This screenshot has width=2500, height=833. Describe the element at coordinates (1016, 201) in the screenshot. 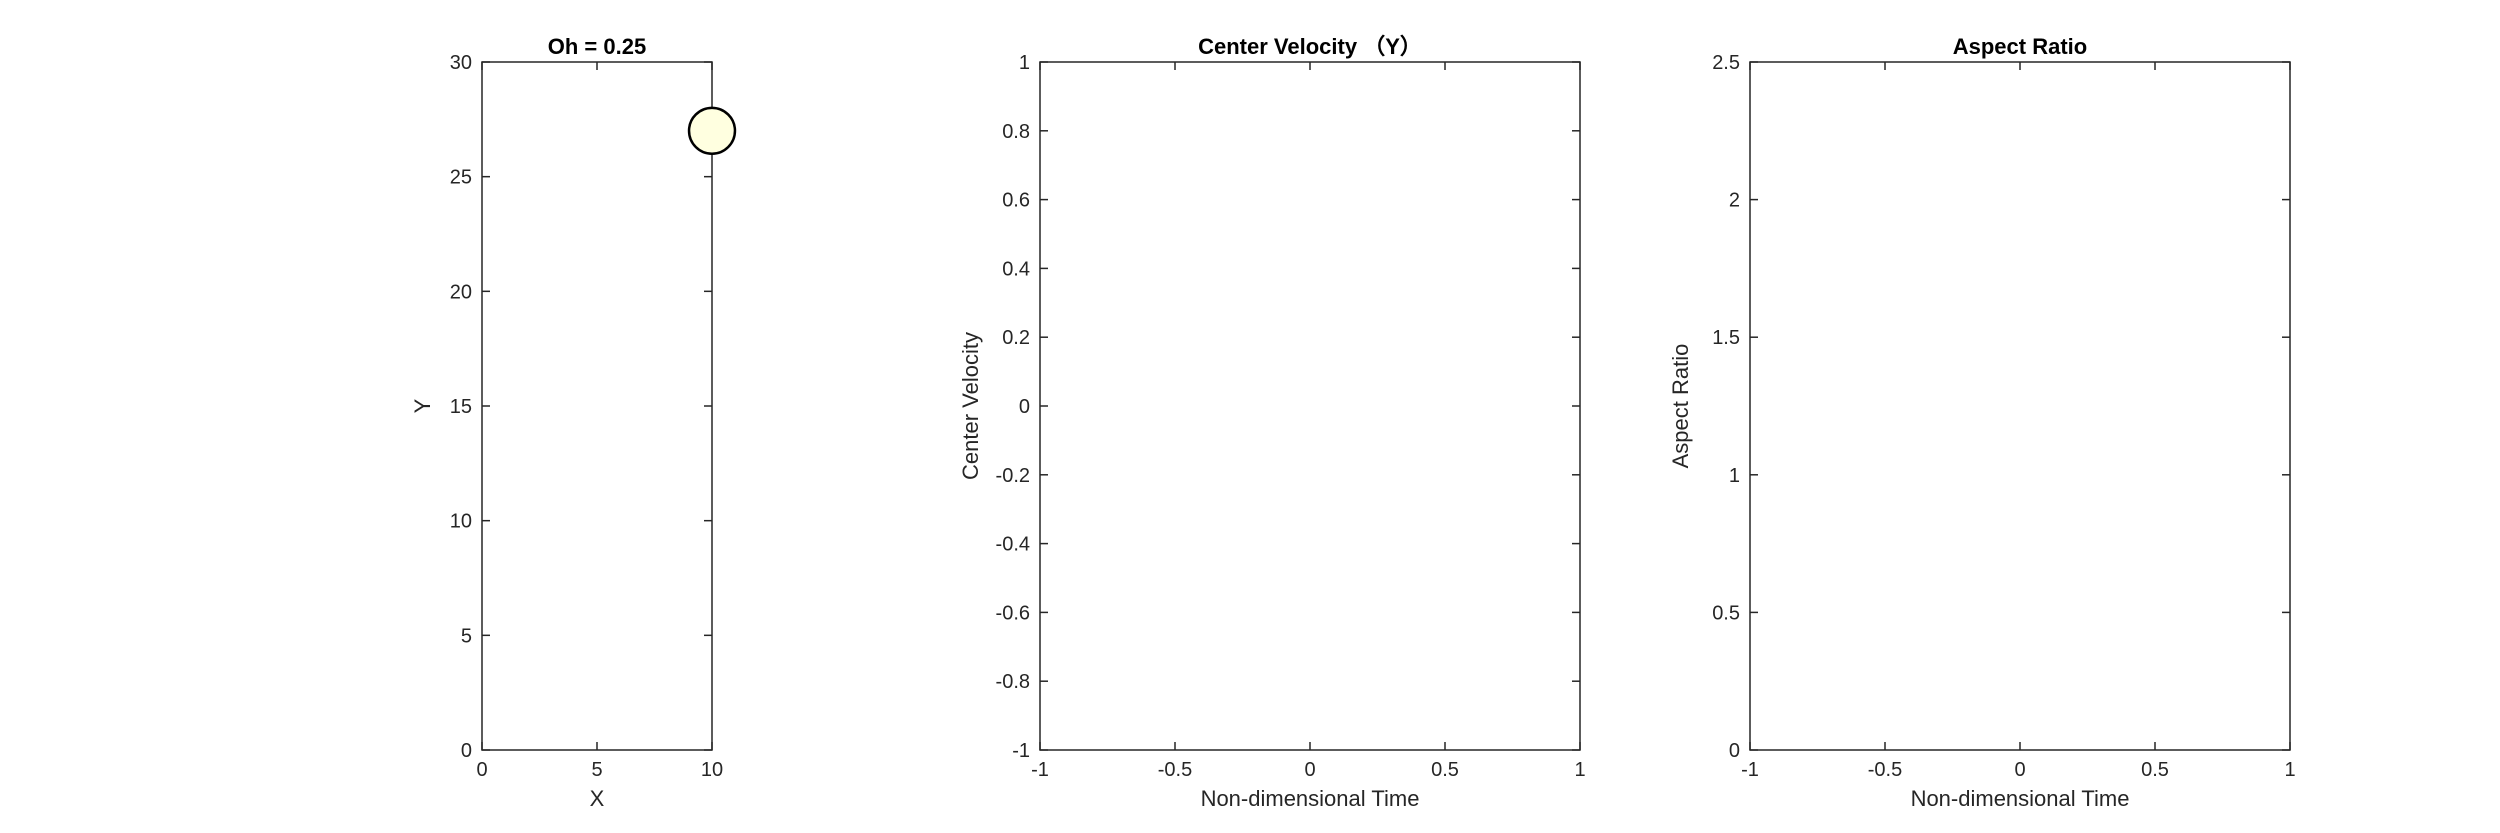

I see `y-tick-label-velocity: 0.6` at that location.